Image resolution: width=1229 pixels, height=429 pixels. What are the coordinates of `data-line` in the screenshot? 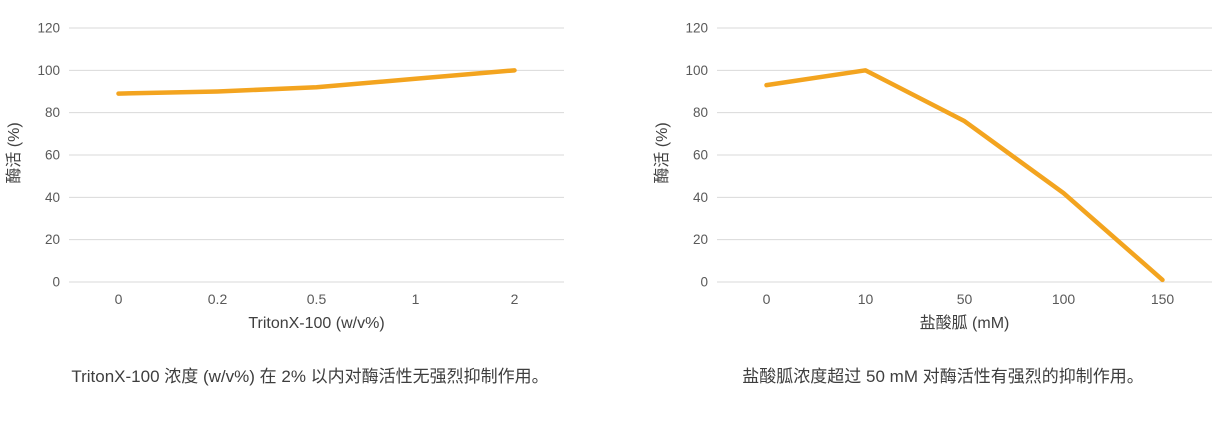 It's located at (316, 82).